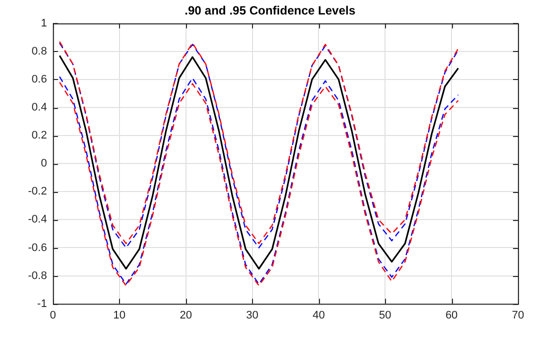 The height and width of the screenshot is (337, 560). What do you see at coordinates (43, 164) in the screenshot?
I see `y-tick-label: 0` at bounding box center [43, 164].